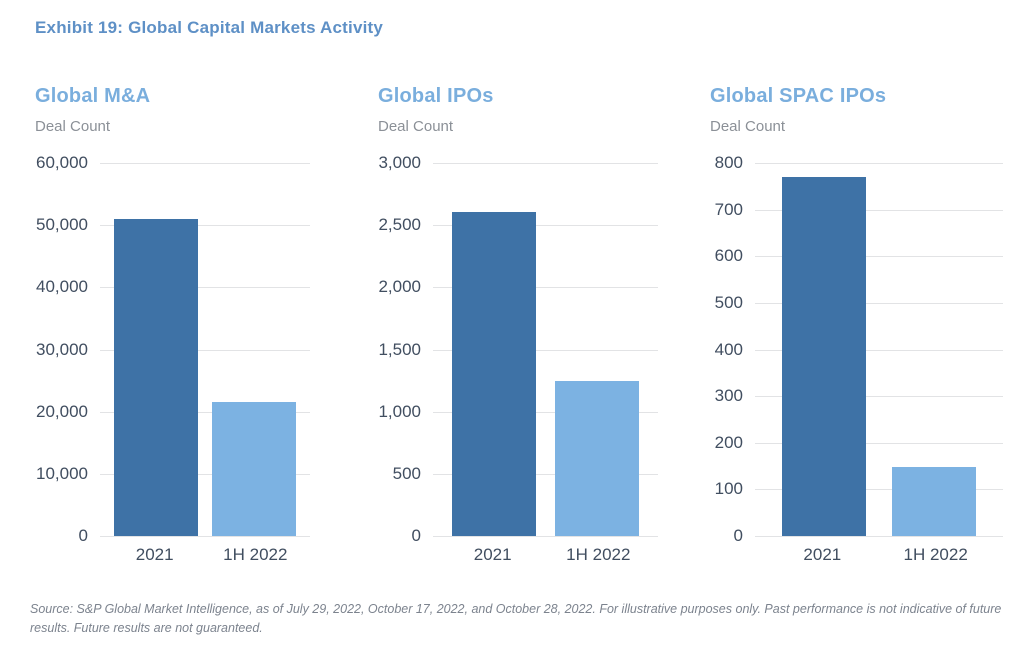 Image resolution: width=1024 pixels, height=648 pixels. I want to click on chart-title: Global IPOs, so click(436, 96).